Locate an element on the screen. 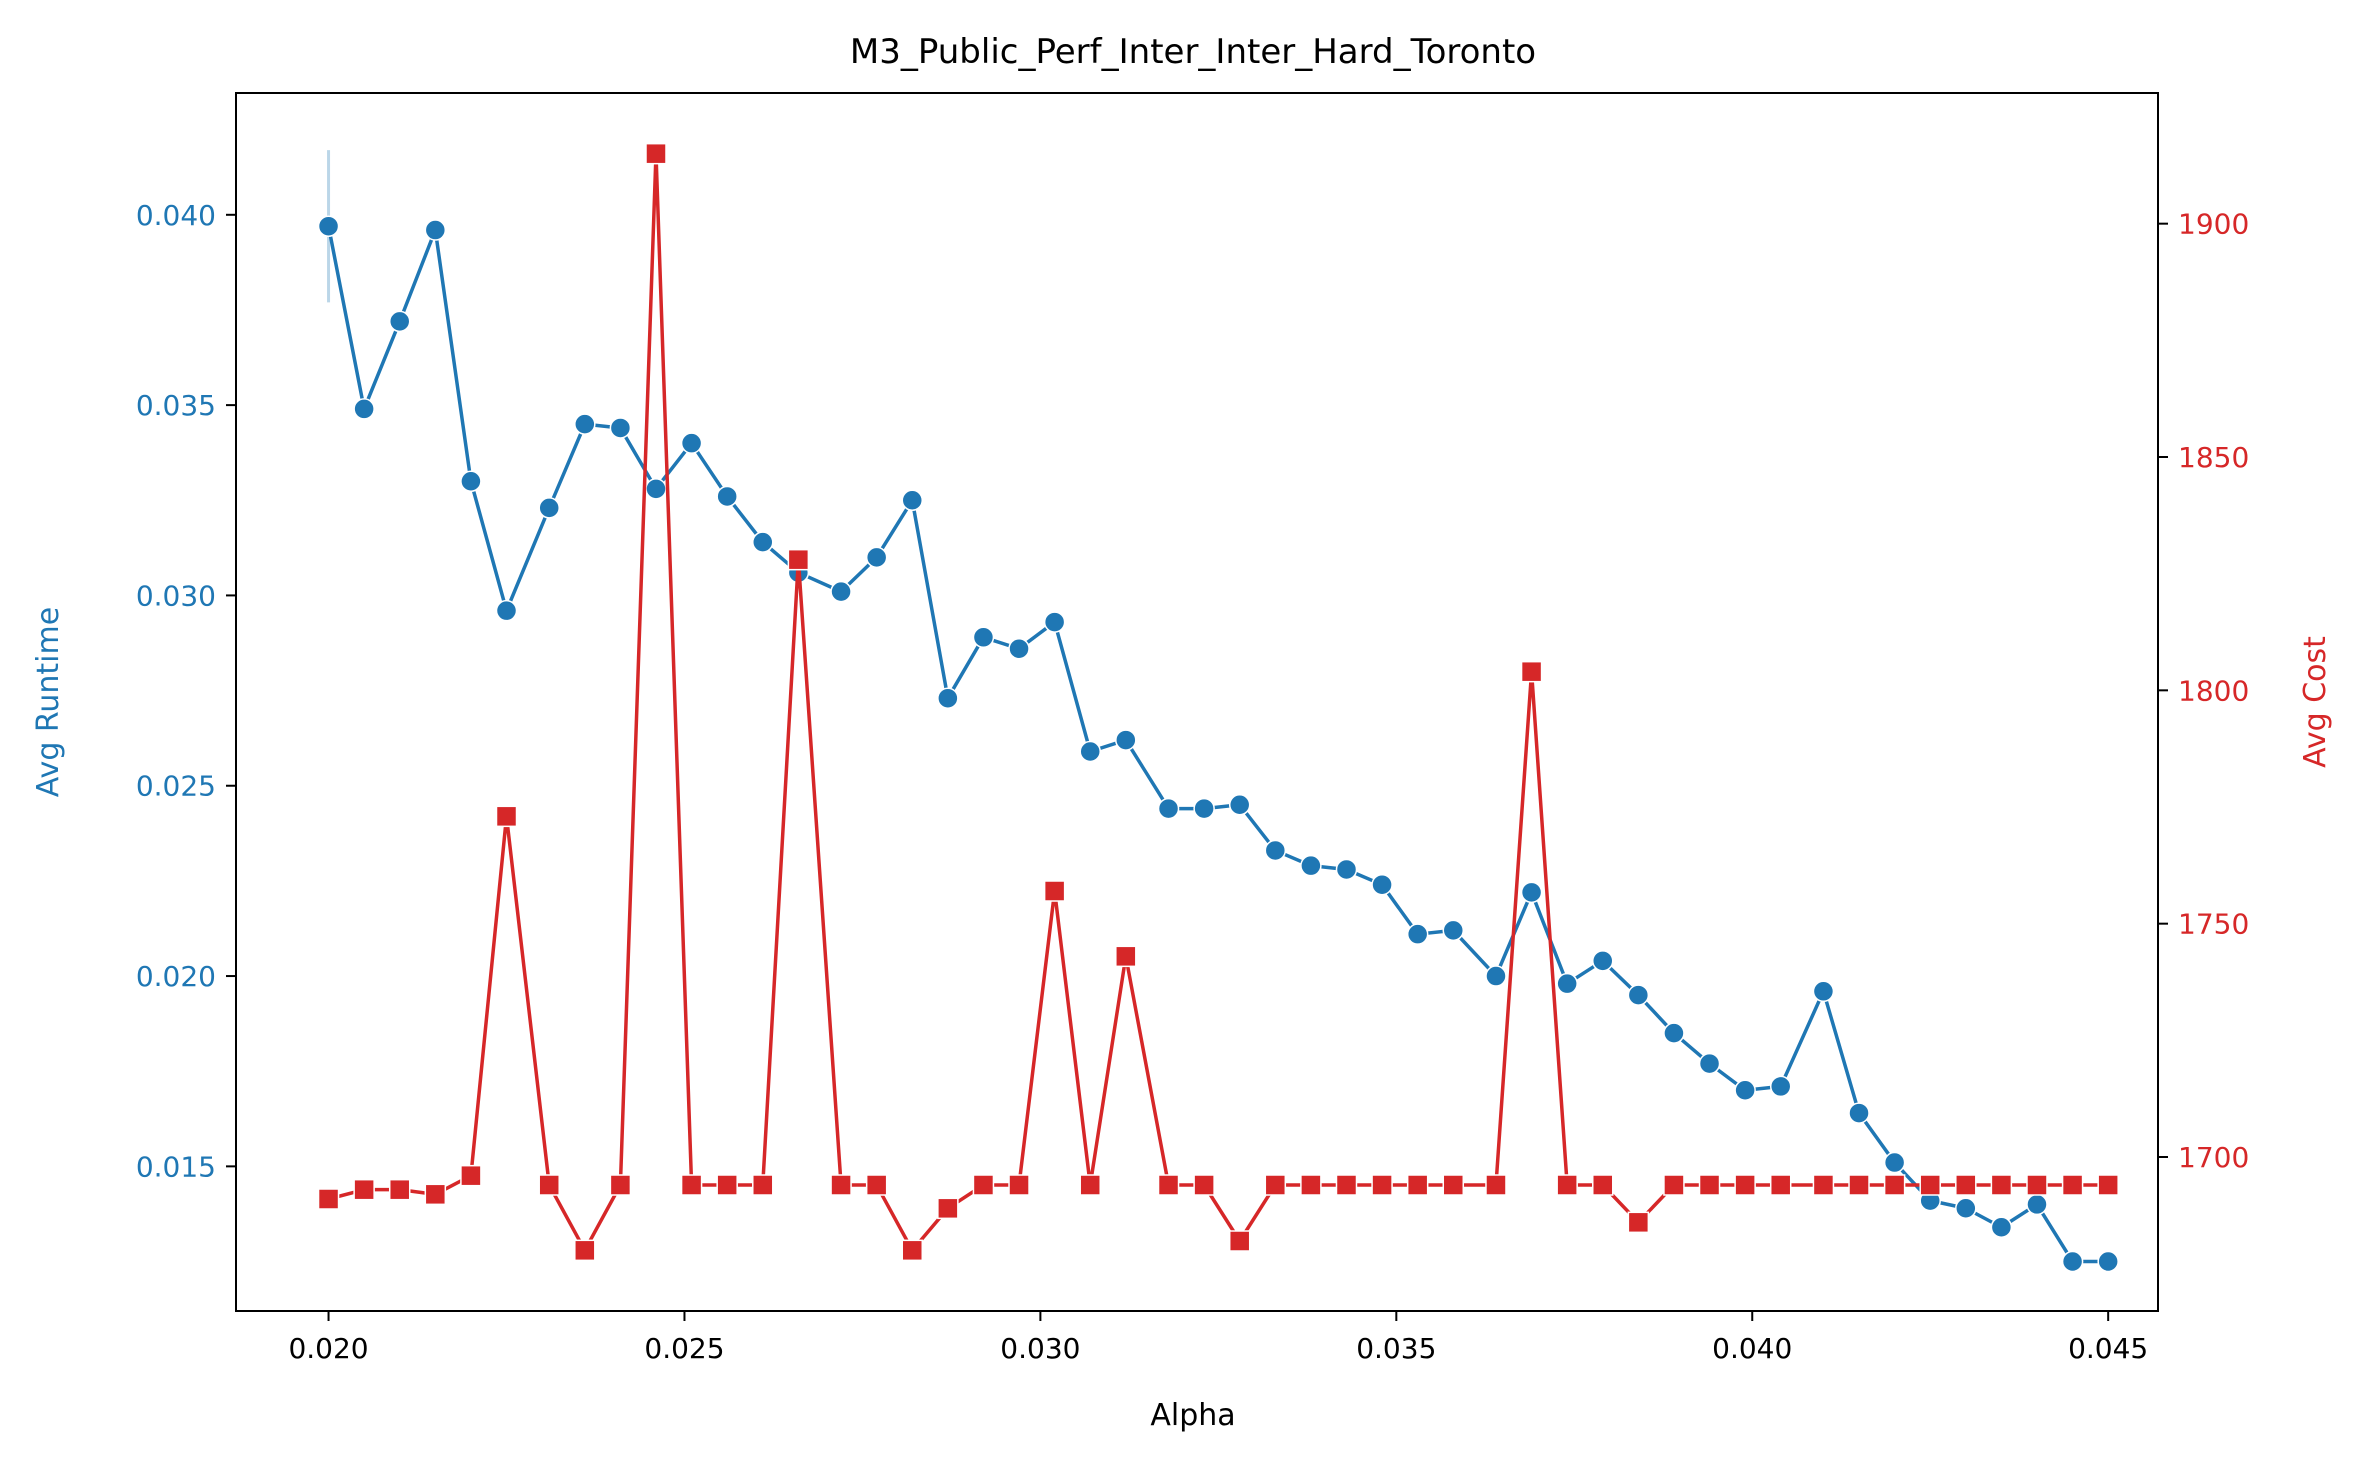 This screenshot has height=1466, width=2371. y-axis-label-right: Avg Cost is located at coordinates (2315, 702).